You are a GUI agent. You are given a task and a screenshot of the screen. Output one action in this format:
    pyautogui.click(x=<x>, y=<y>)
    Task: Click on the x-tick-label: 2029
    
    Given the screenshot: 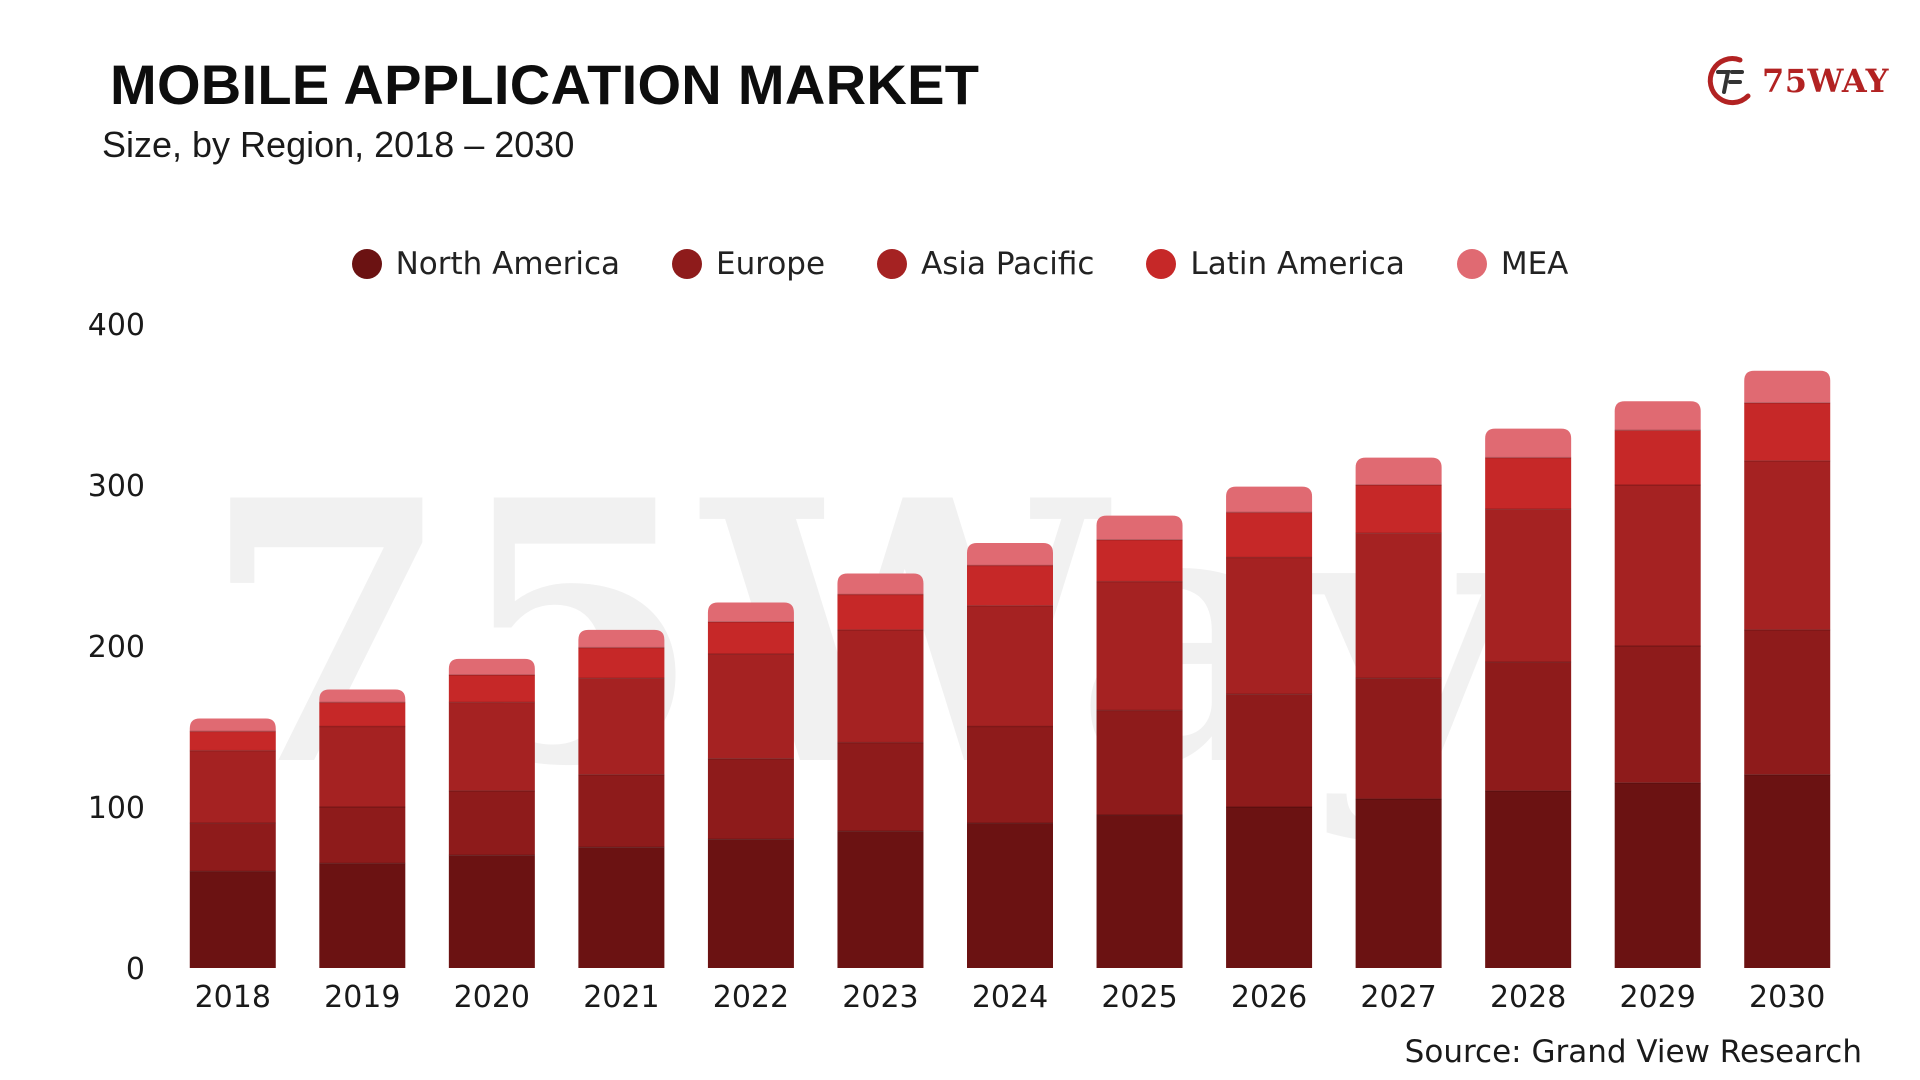 What is the action you would take?
    pyautogui.click(x=1658, y=997)
    